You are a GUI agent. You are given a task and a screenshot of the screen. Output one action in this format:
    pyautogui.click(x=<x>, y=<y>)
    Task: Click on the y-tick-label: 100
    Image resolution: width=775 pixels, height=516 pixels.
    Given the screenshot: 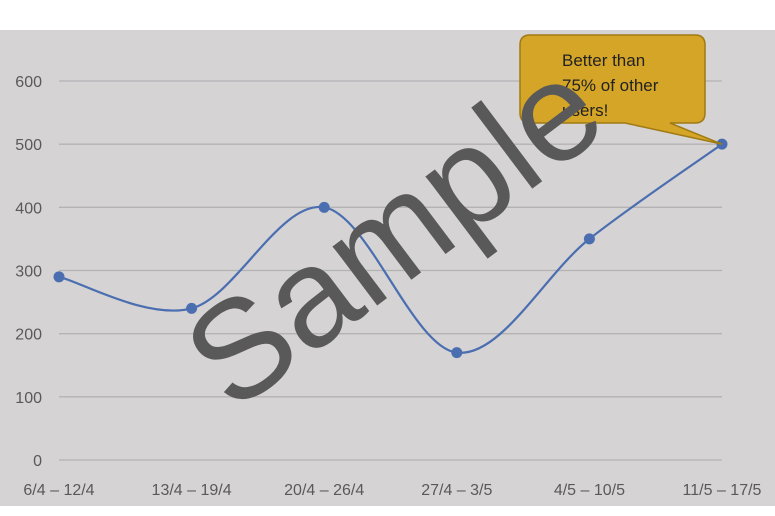 What is the action you would take?
    pyautogui.click(x=28, y=398)
    